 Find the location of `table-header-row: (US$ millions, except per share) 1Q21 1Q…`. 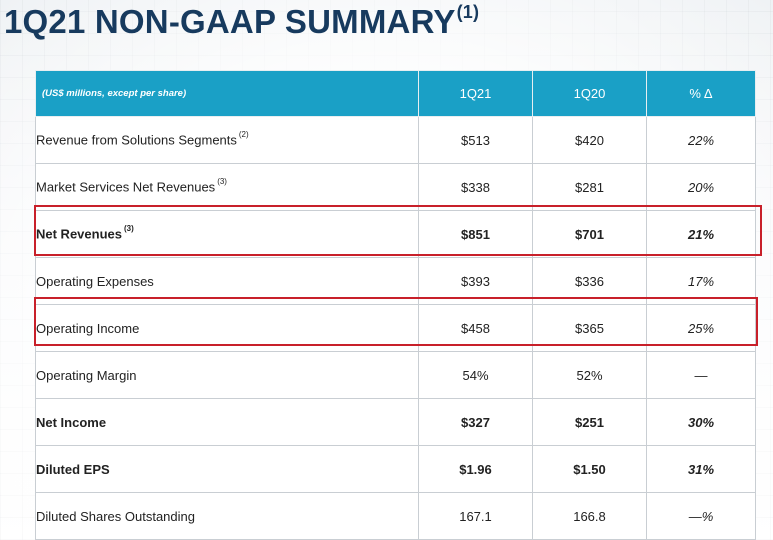

table-header-row: (US$ millions, except per share) 1Q21 1Q… is located at coordinates (395, 93).